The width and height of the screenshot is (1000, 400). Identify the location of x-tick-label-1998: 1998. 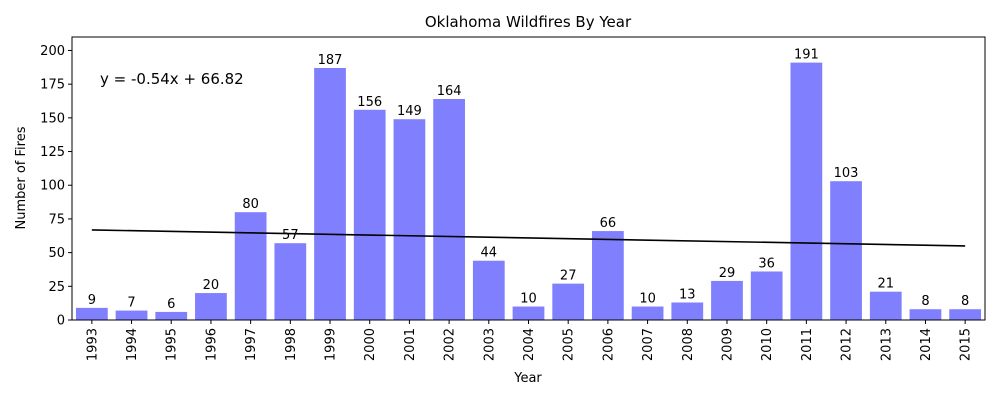
(291, 344).